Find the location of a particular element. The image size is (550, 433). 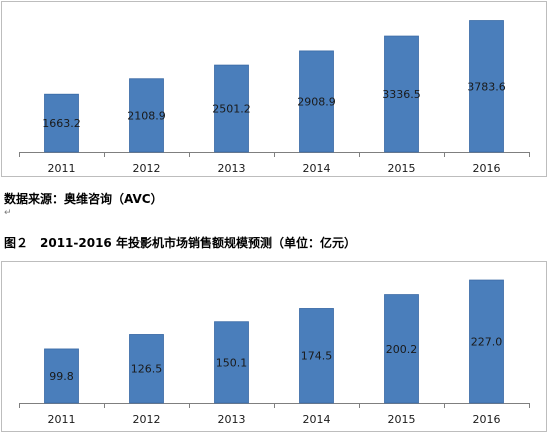

data-label: 126.5 is located at coordinates (147, 369).